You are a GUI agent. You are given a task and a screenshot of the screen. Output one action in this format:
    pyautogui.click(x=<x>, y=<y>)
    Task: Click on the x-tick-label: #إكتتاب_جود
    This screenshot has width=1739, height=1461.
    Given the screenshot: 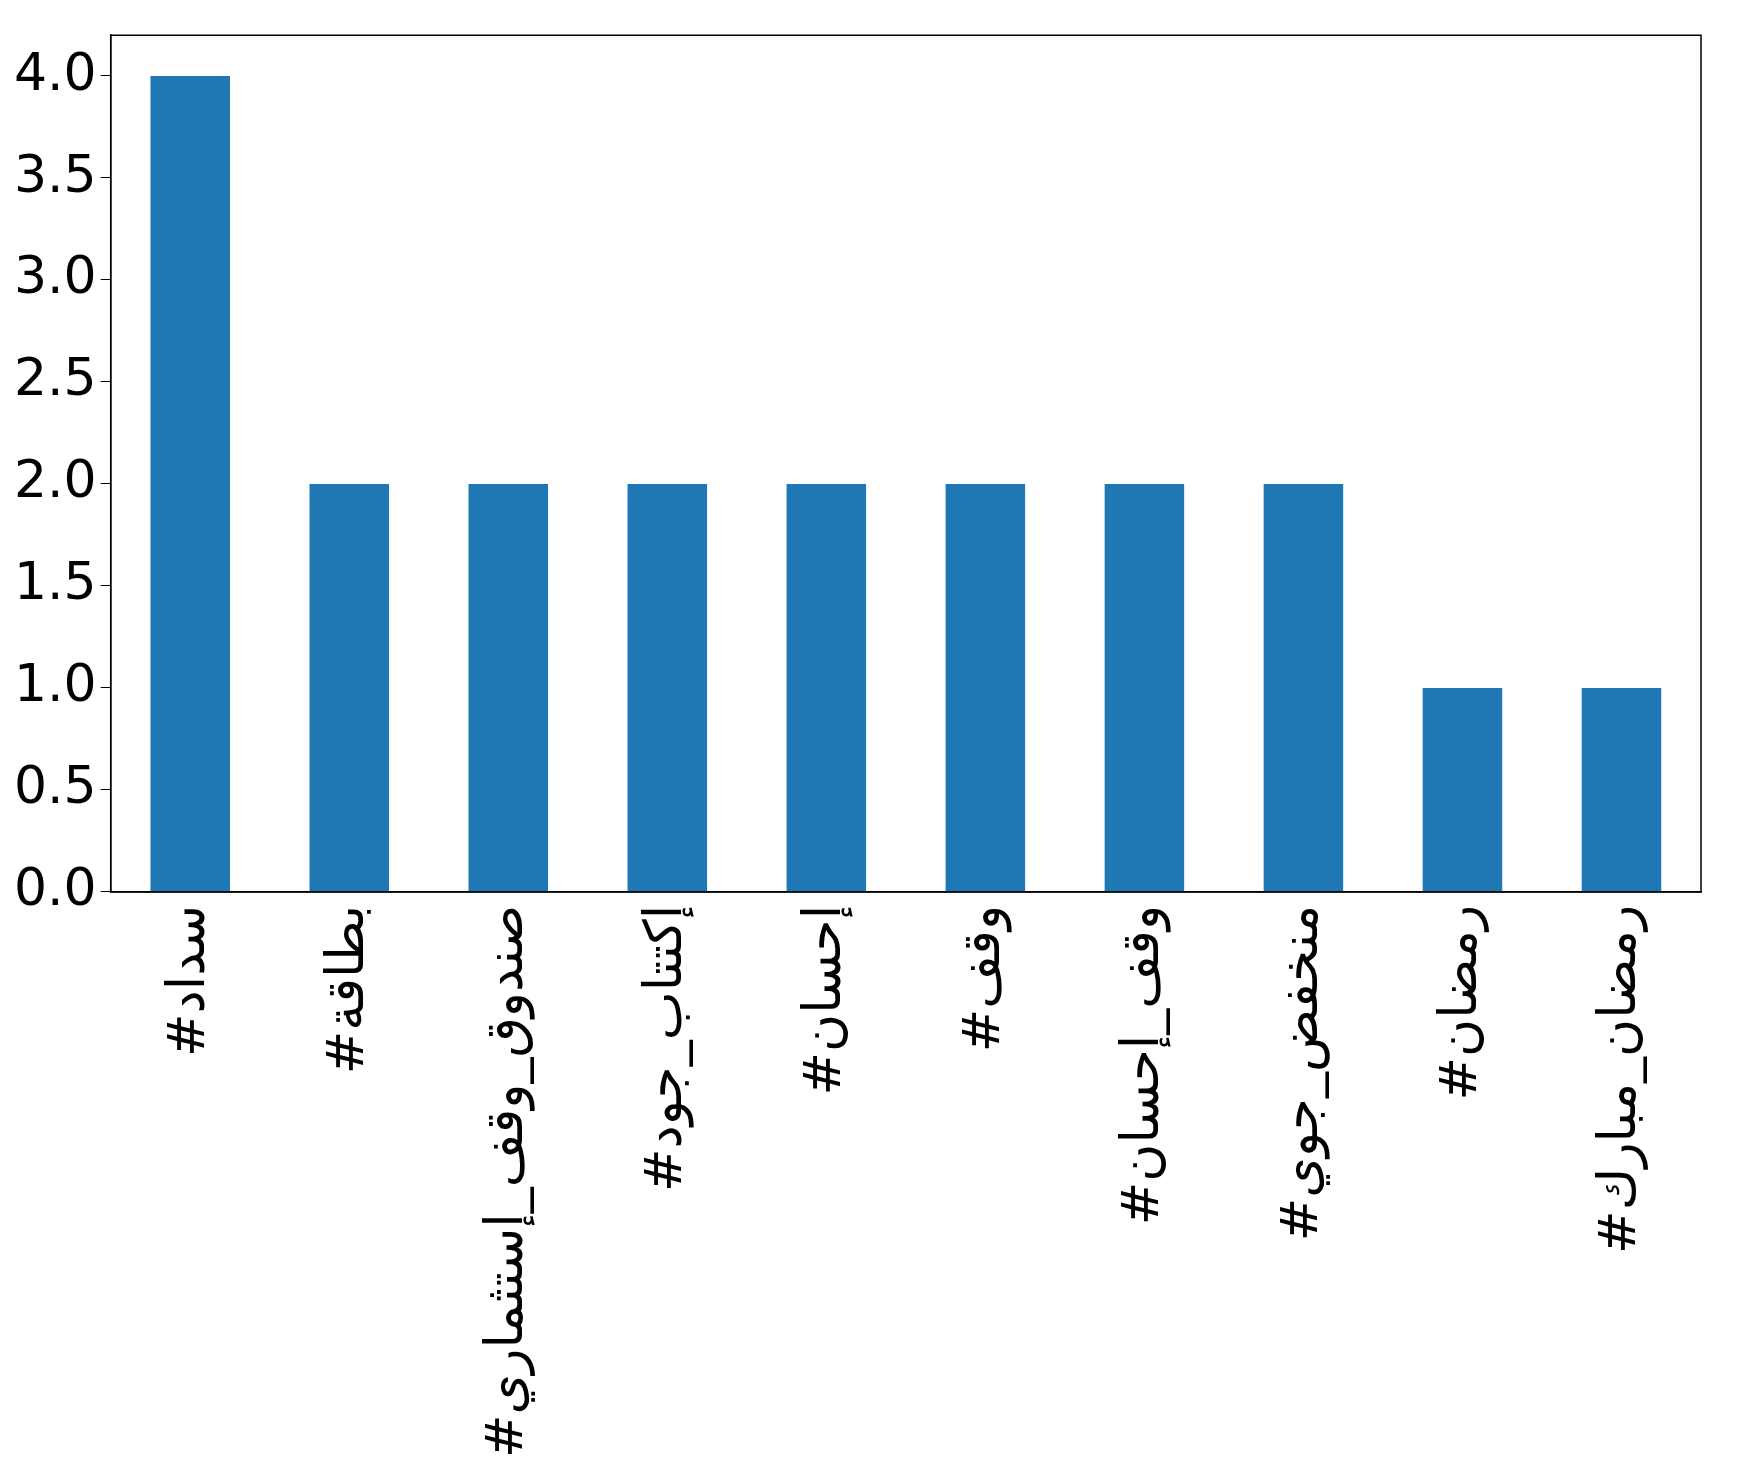 What is the action you would take?
    pyautogui.click(x=663, y=1048)
    